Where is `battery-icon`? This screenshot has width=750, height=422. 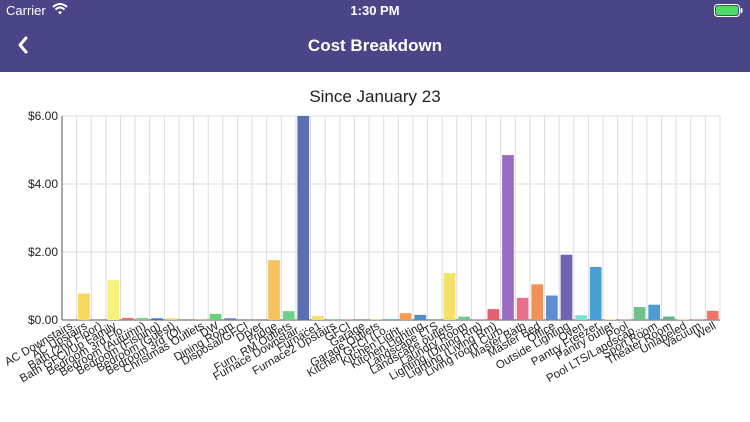
battery-icon is located at coordinates (729, 12).